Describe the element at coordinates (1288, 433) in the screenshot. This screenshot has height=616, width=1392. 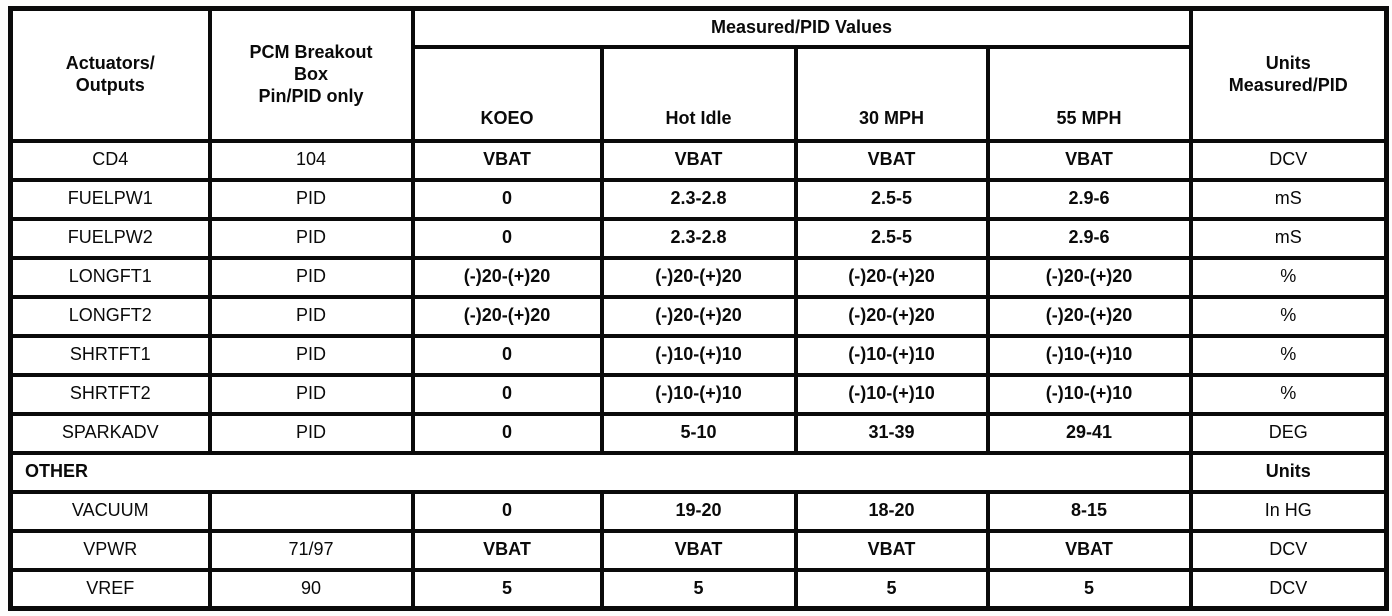
I see `cell-units: DEG` at that location.